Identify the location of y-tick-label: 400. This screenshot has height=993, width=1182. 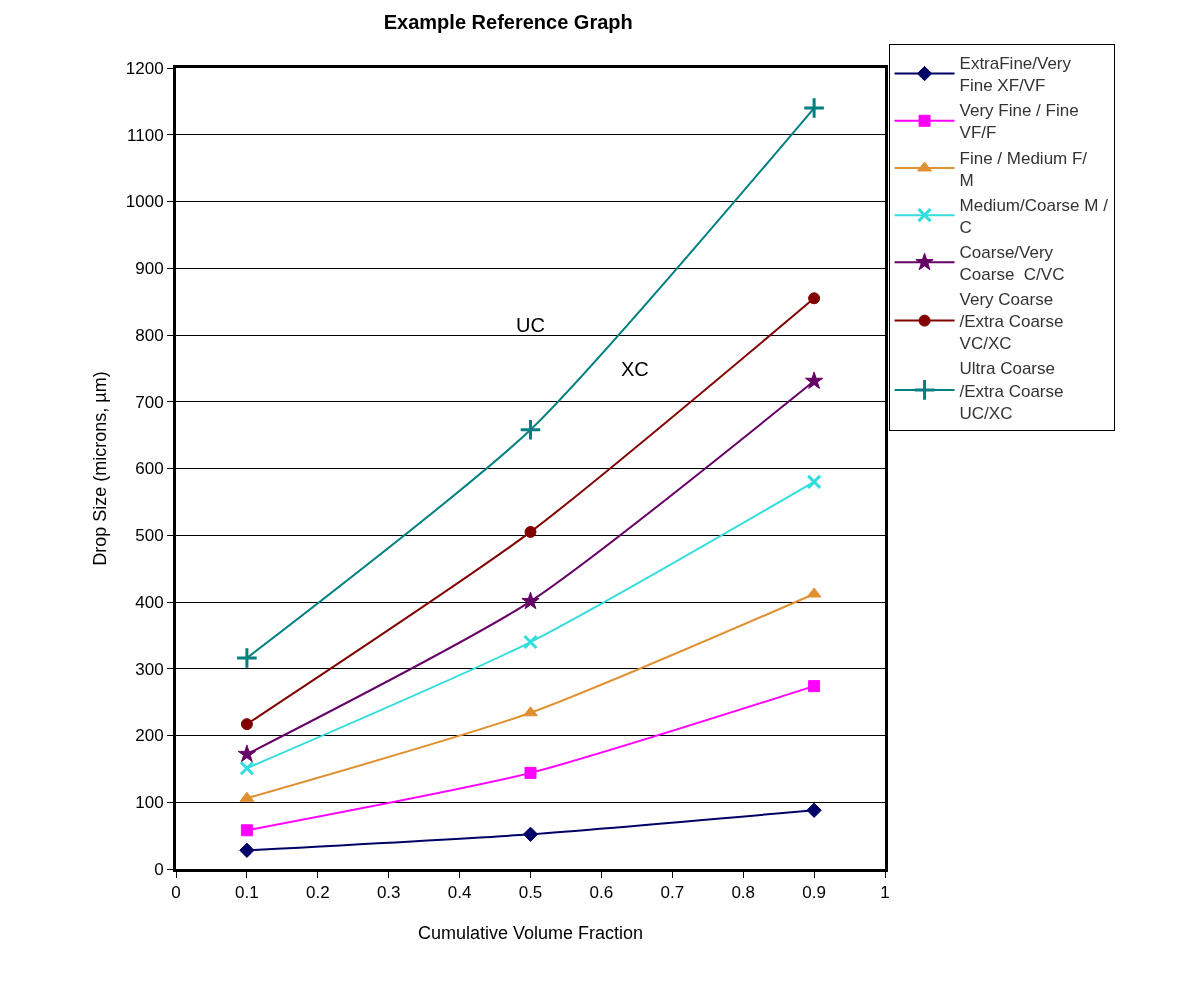
(149, 602).